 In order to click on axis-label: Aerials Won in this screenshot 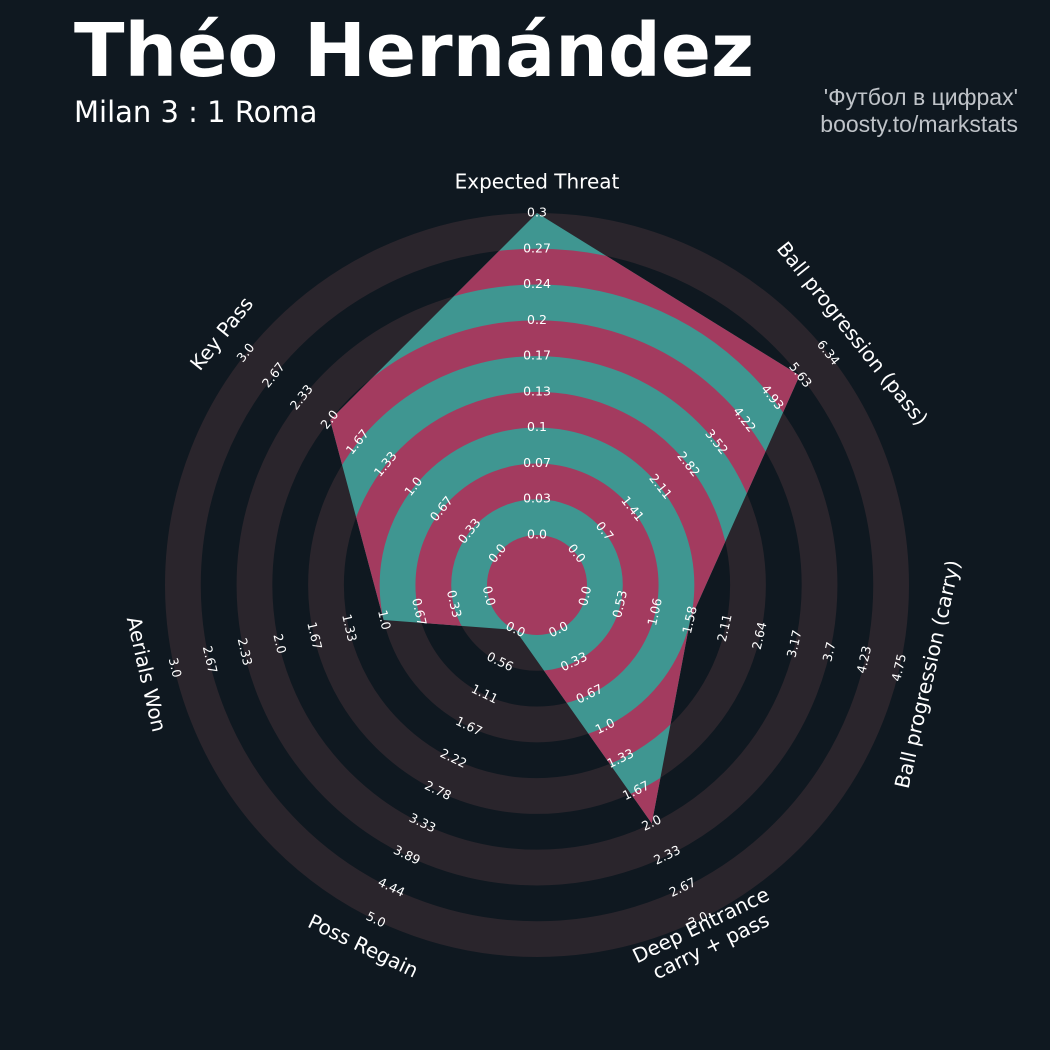, I will do `click(147, 674)`.